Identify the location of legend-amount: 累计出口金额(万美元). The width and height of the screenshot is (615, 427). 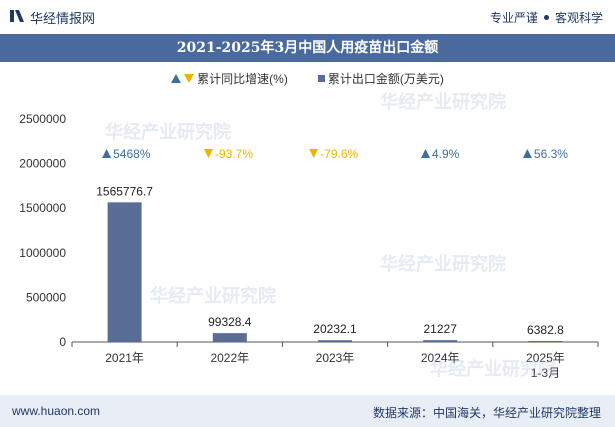
(380, 78).